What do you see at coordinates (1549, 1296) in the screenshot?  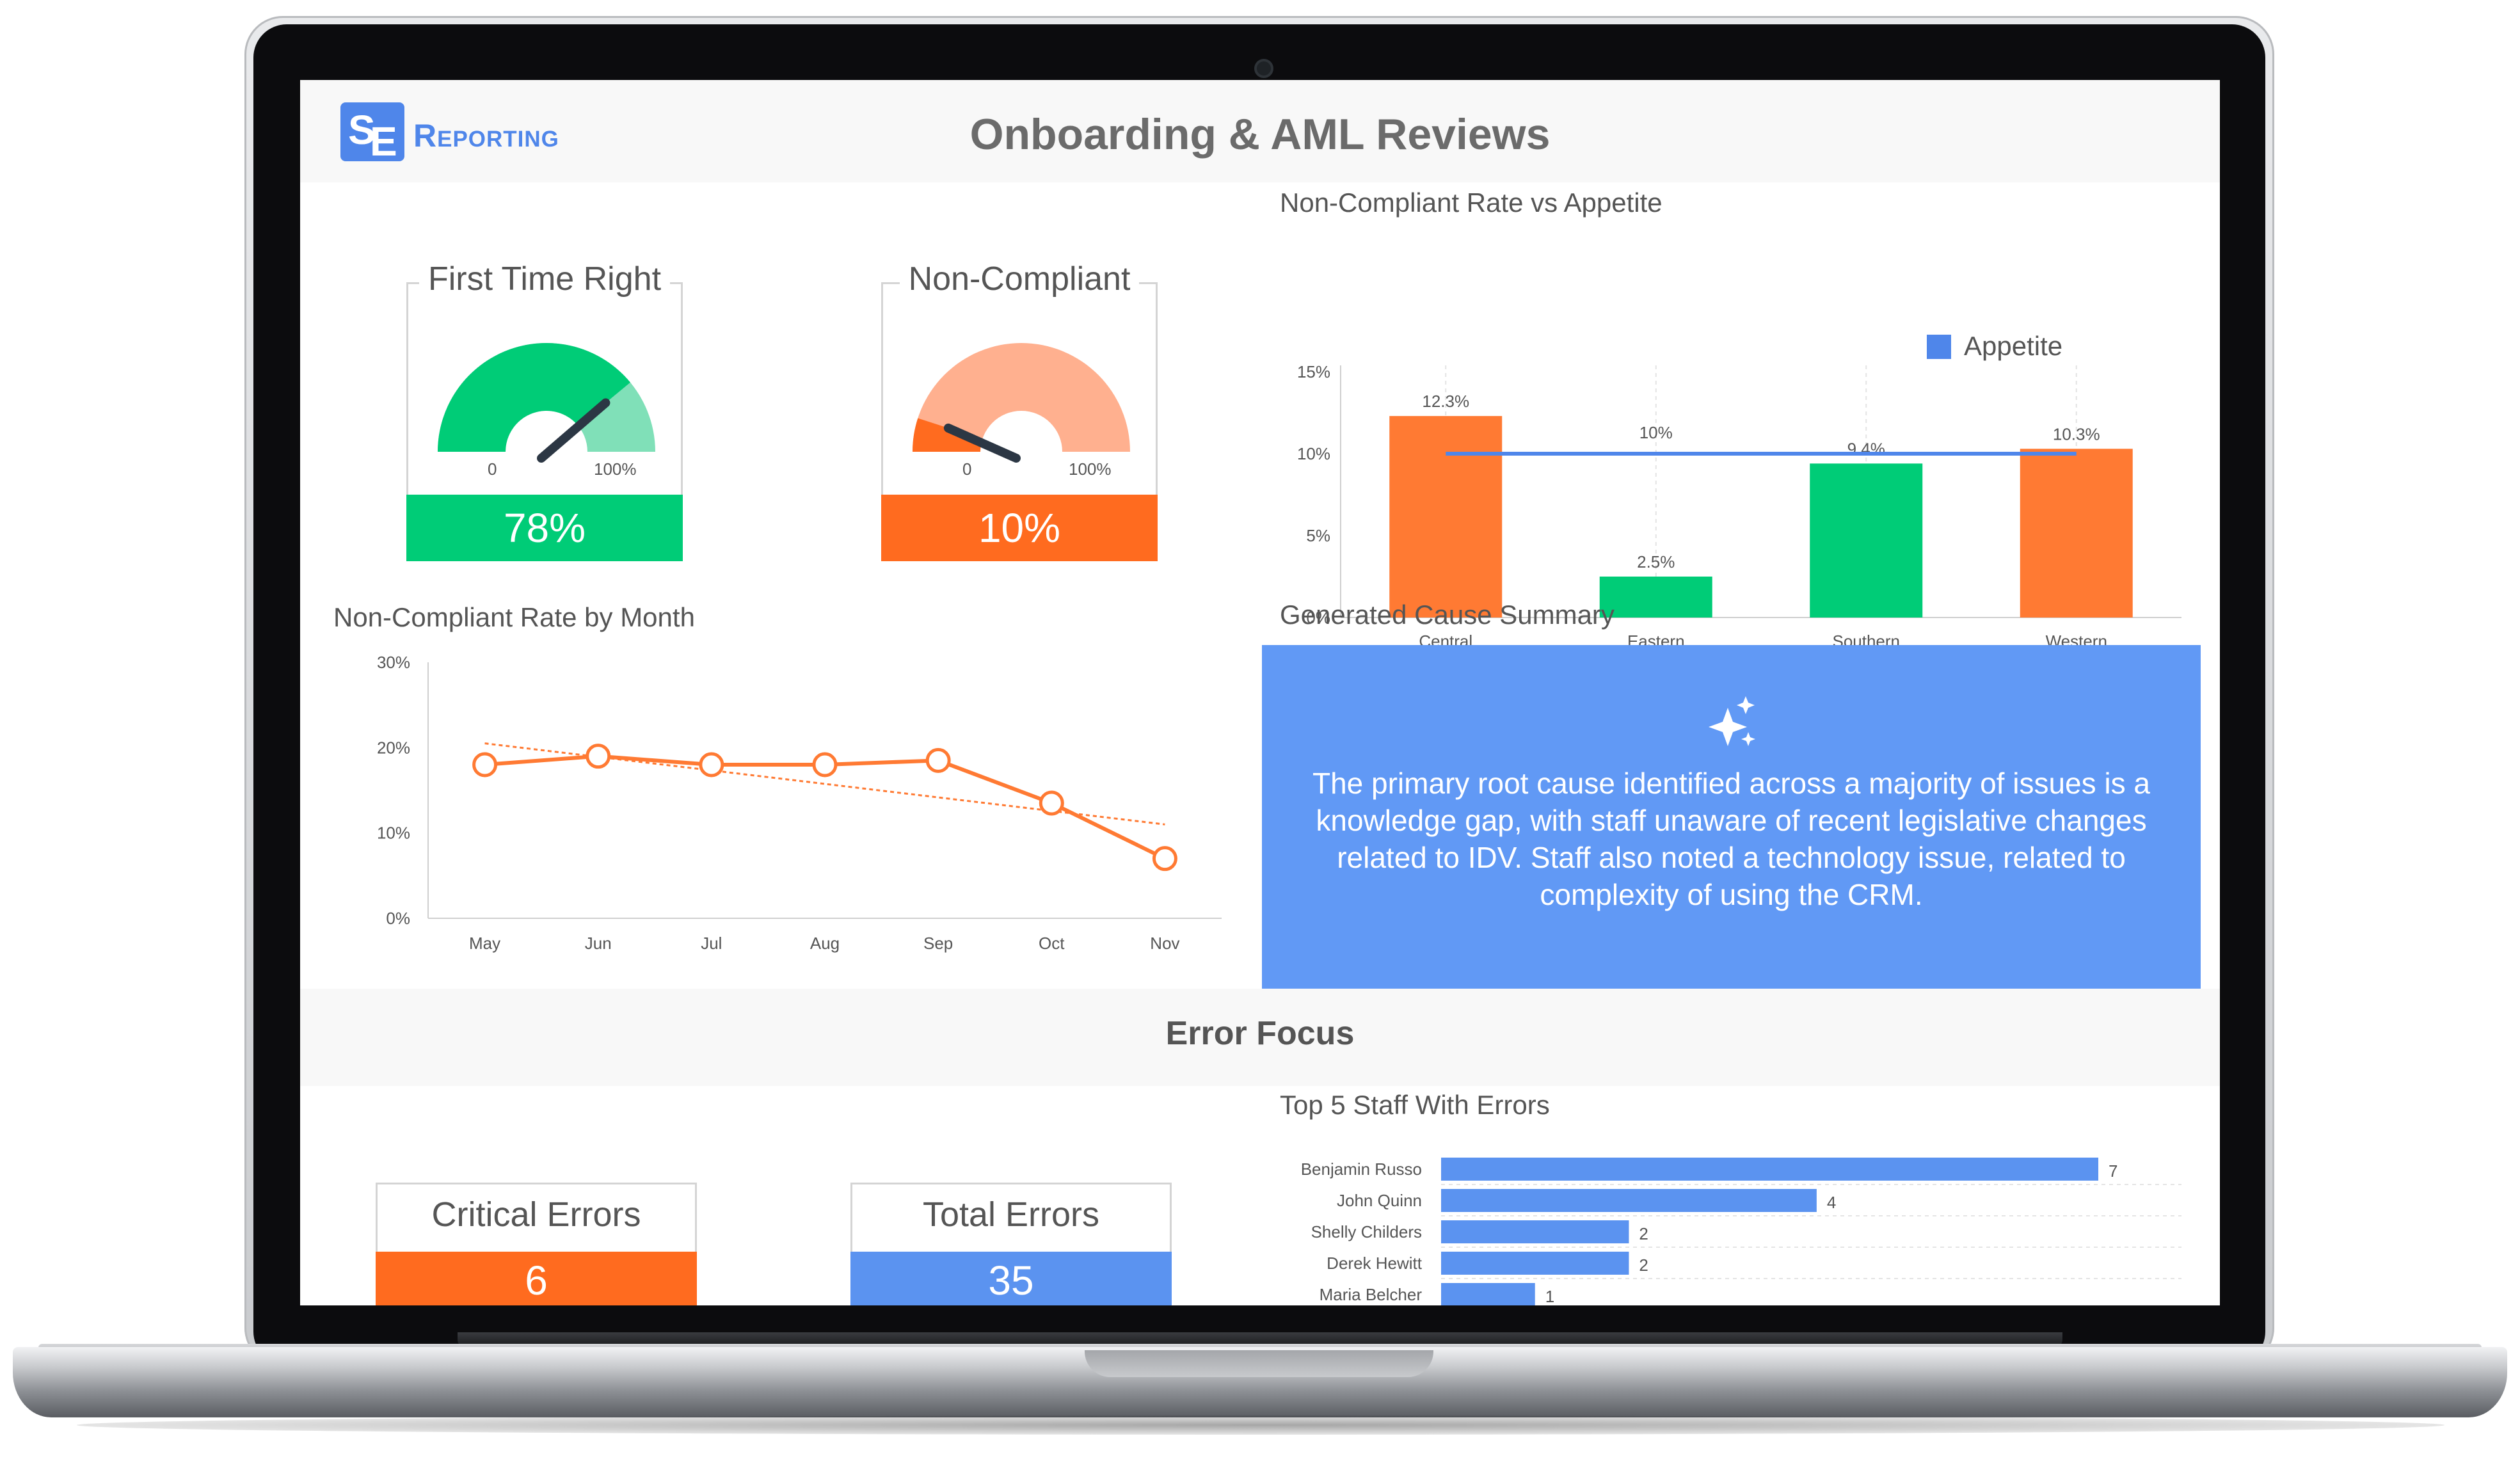 I see `staff-bar-value: 1` at bounding box center [1549, 1296].